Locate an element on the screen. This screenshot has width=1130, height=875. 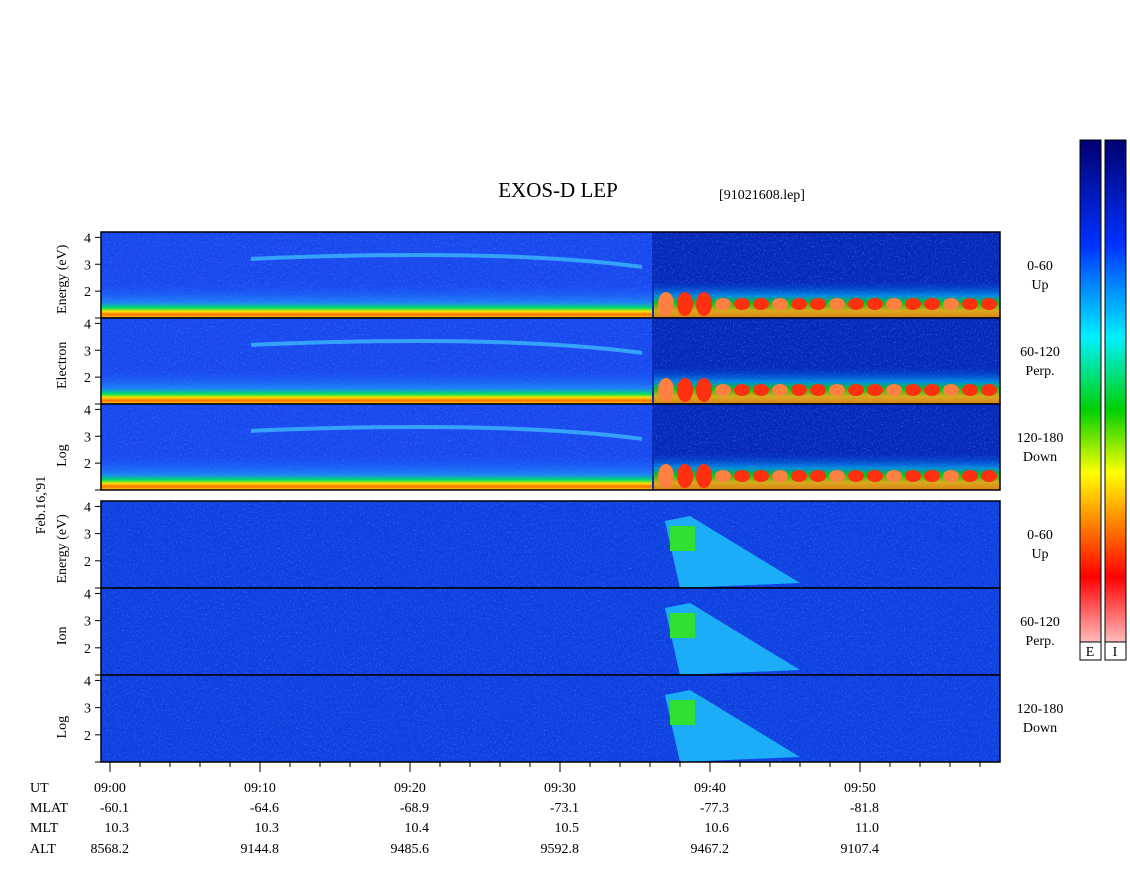
ephemeris-value: 8568.2 is located at coordinates (110, 849).